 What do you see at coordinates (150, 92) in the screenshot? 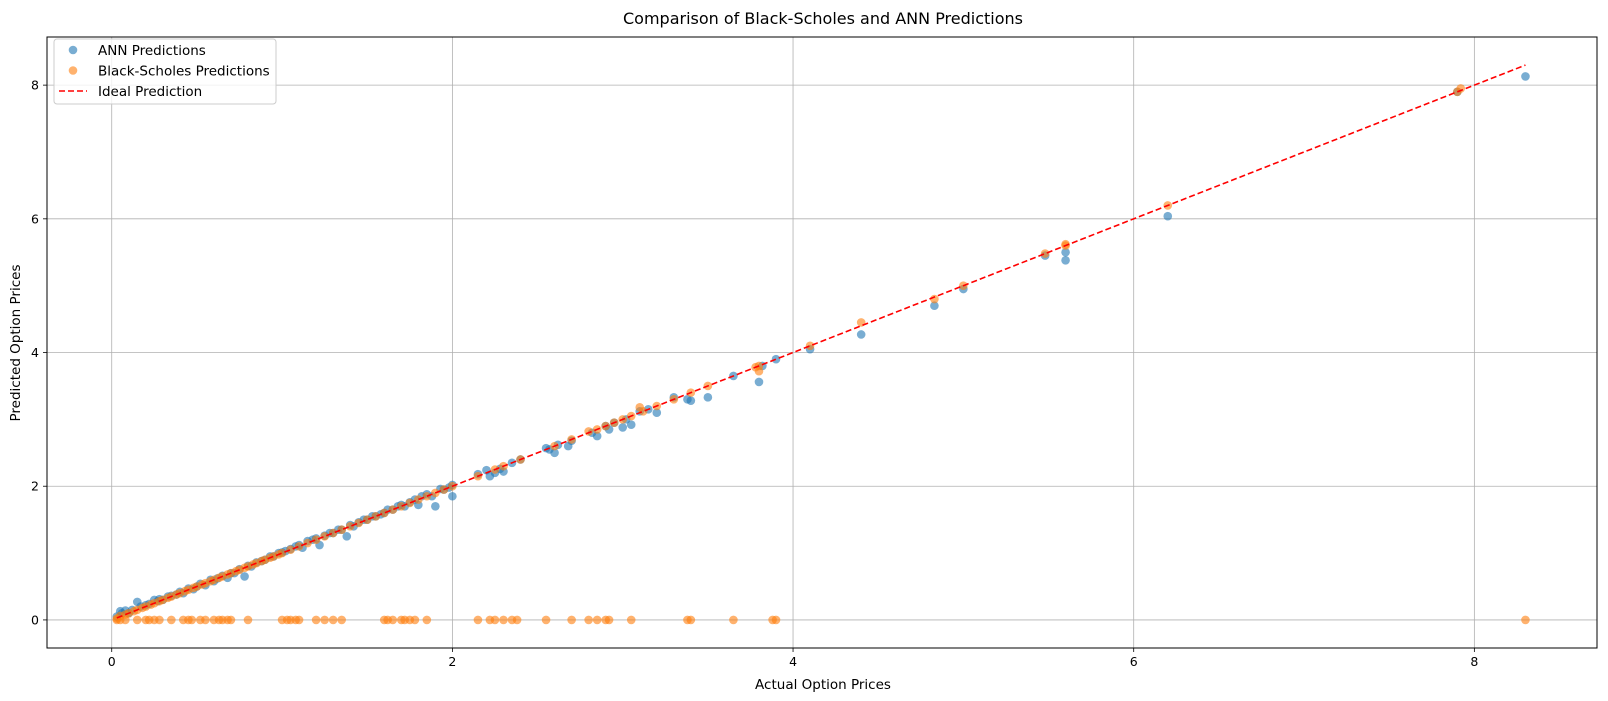
I see `legend-label-2: Ideal Prediction` at bounding box center [150, 92].